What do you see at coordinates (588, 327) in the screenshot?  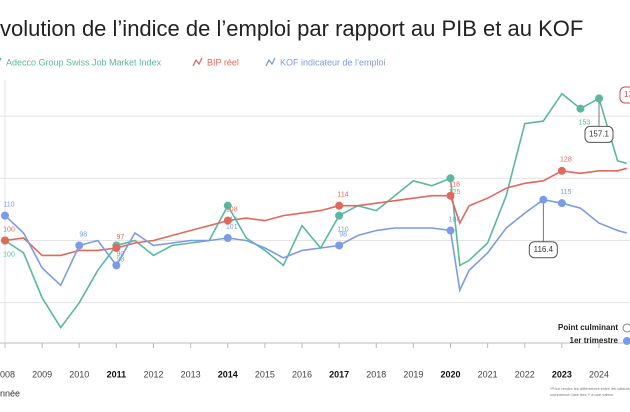 I see `legend-label: Point culminant` at bounding box center [588, 327].